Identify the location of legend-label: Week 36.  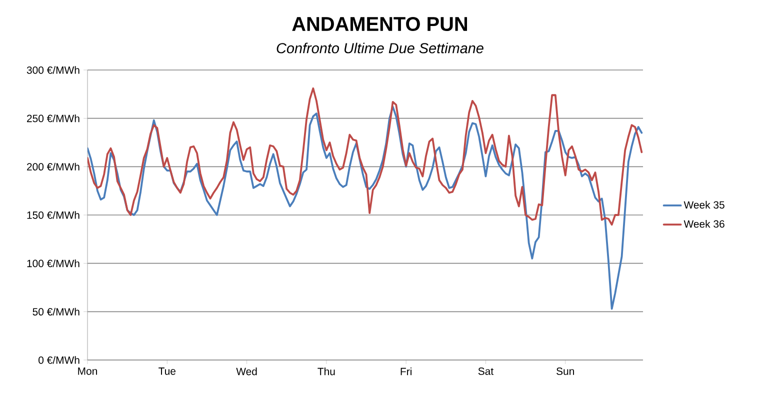
(704, 224).